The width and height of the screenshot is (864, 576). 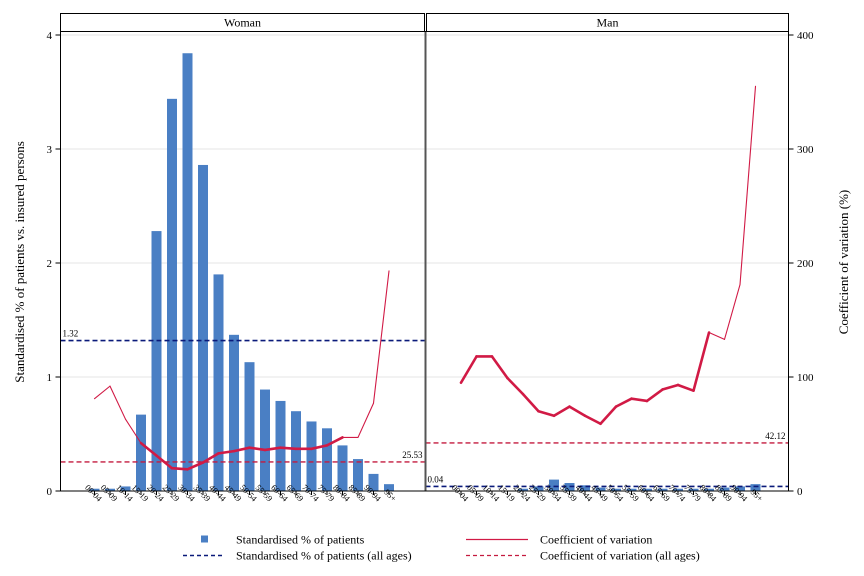 I want to click on chart-frame: Woman Man, so click(x=424, y=22).